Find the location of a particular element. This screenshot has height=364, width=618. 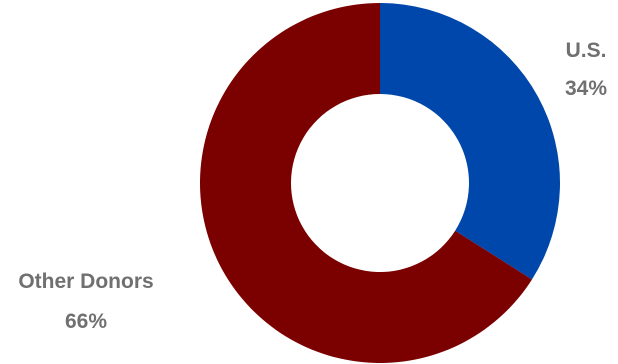

slice-label-us: U.S. 34% is located at coordinates (586, 69).